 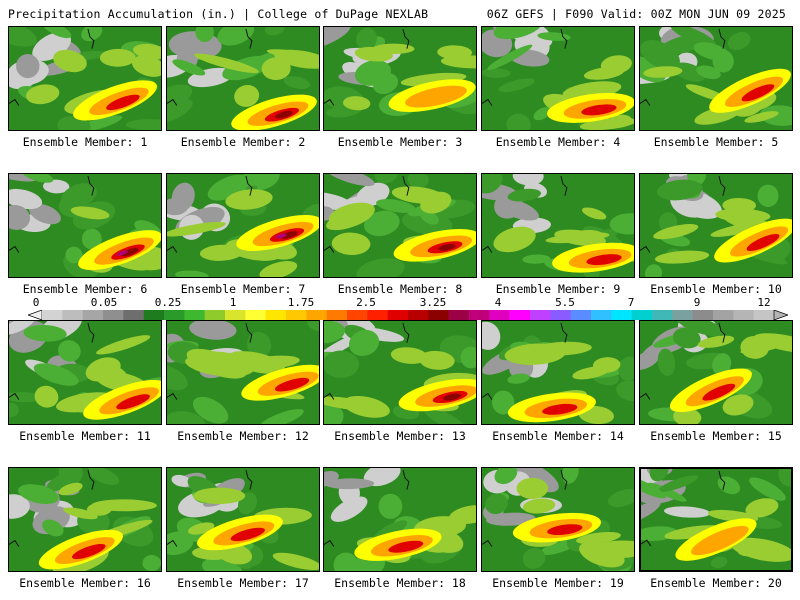 What do you see at coordinates (85, 583) in the screenshot?
I see `ensemble-member-label: Ensemble Member: 16` at bounding box center [85, 583].